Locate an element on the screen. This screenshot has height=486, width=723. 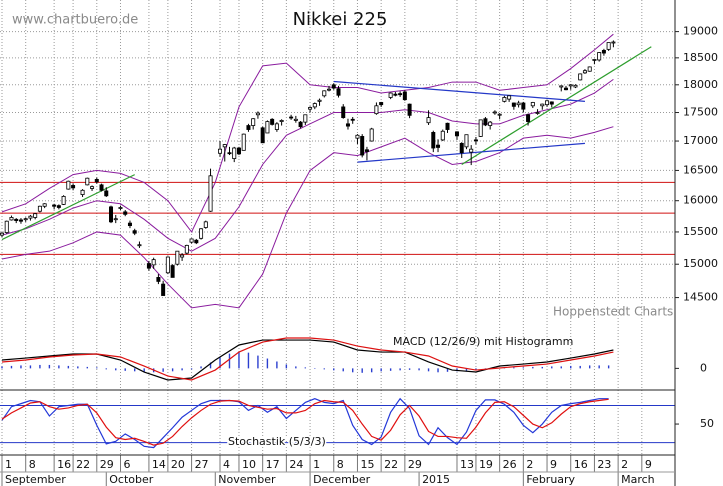
x-tick-label: 26 is located at coordinates (510, 464).